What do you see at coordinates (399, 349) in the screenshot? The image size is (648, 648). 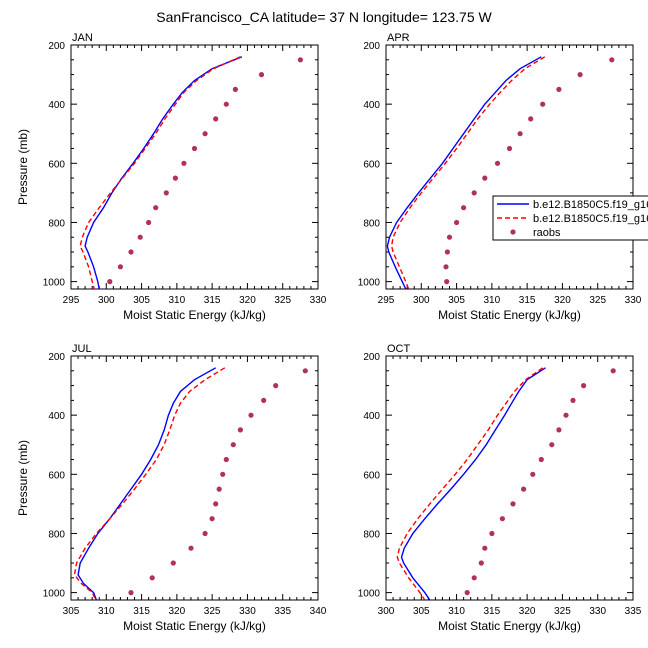 I see `panel-label: OCT` at bounding box center [399, 349].